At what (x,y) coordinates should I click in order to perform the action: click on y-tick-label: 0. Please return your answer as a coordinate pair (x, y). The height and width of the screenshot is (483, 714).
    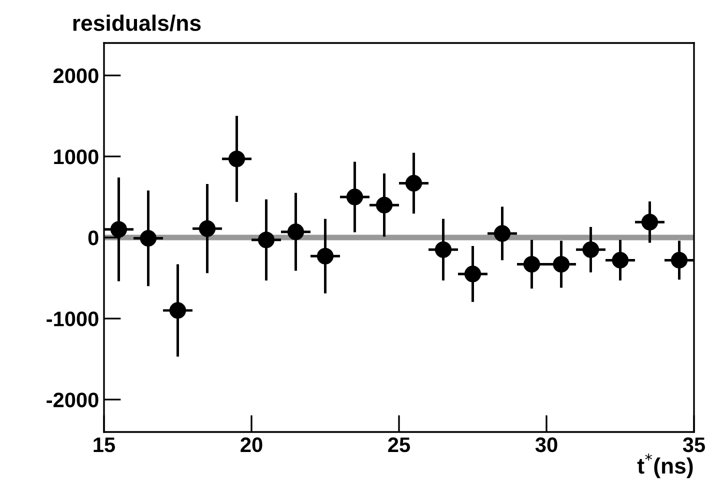
    Looking at the image, I should click on (93, 238).